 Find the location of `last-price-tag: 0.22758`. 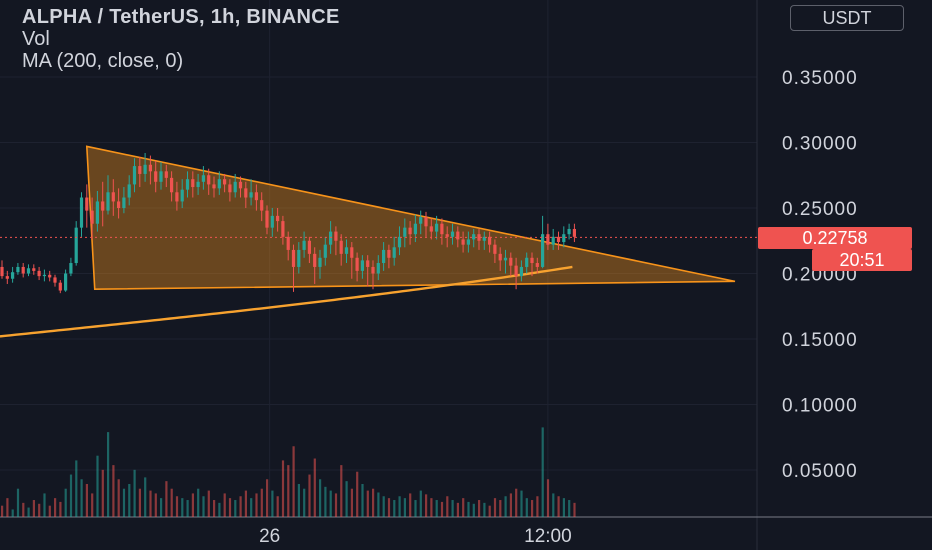

last-price-tag: 0.22758 is located at coordinates (835, 238).